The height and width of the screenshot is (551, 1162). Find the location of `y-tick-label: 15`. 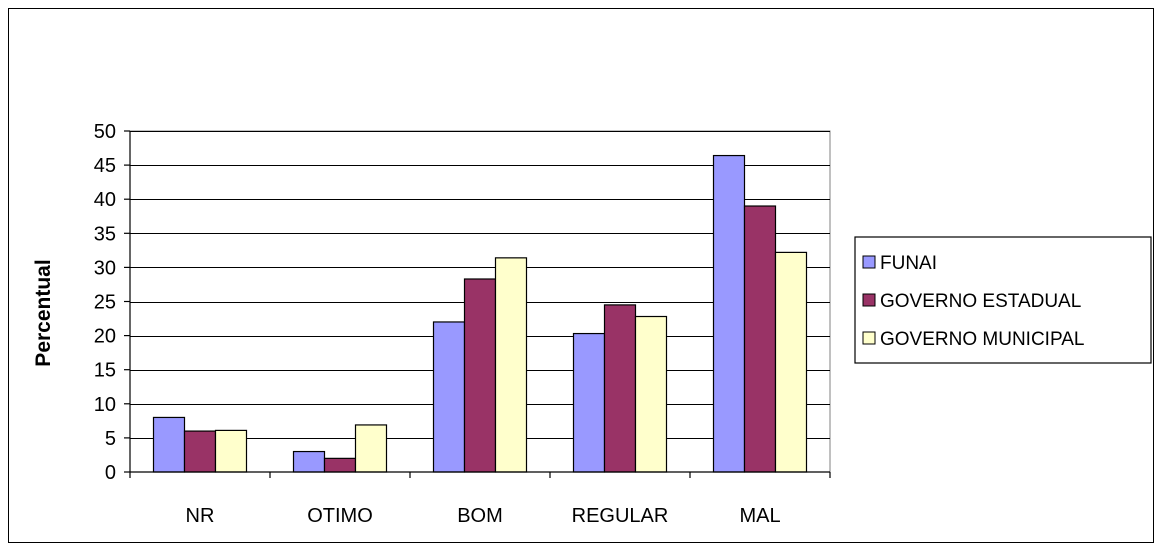

y-tick-label: 15 is located at coordinates (105, 371).